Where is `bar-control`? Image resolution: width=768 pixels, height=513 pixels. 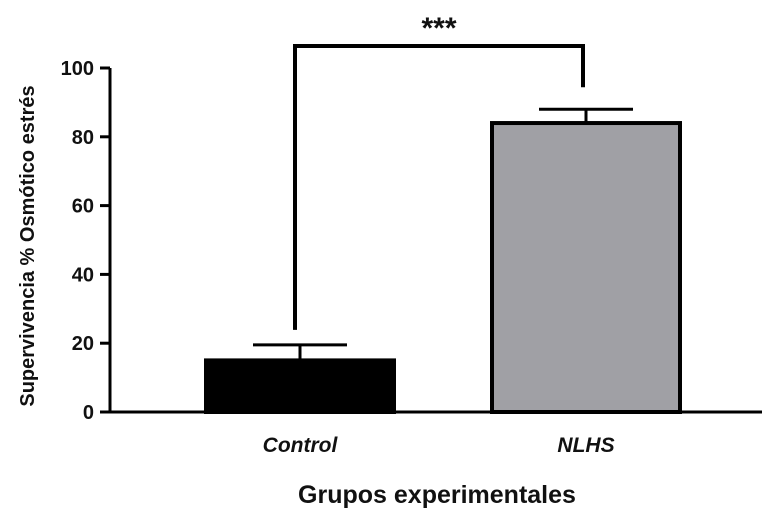
bar-control is located at coordinates (300, 386).